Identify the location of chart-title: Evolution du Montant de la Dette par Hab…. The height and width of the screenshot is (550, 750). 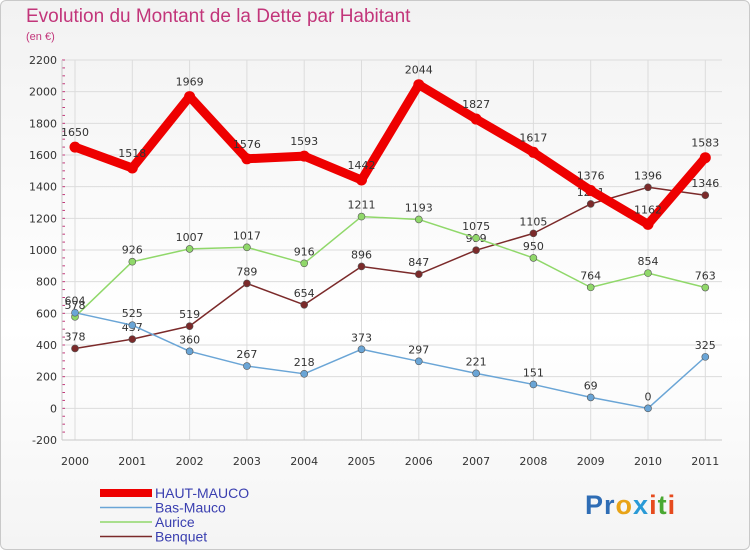
(218, 16).